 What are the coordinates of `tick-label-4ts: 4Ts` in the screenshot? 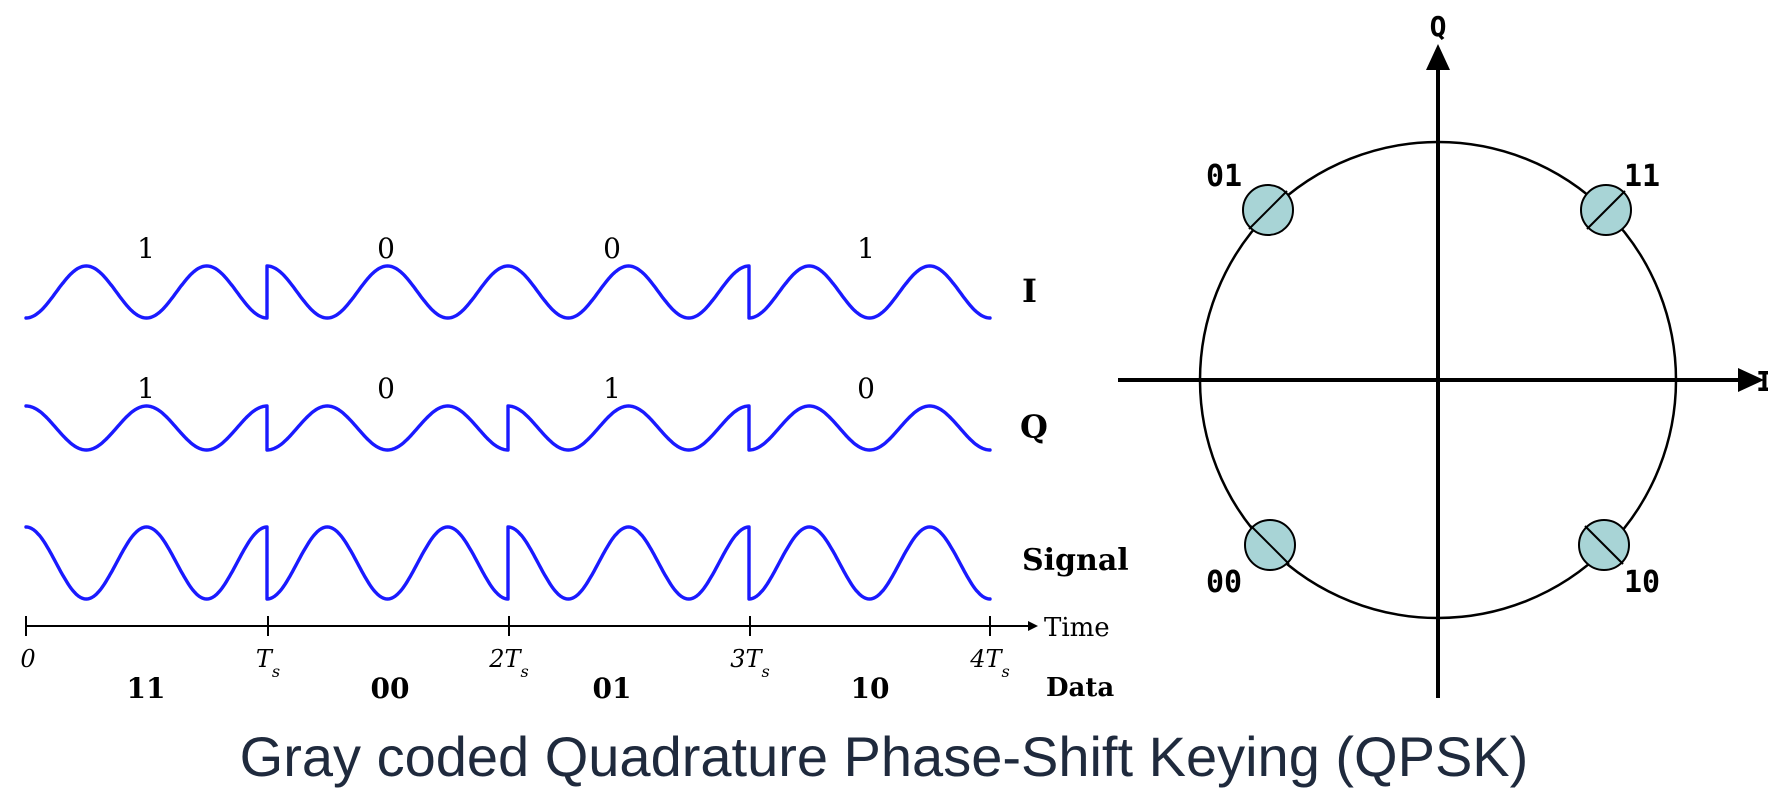 It's located at (989, 663).